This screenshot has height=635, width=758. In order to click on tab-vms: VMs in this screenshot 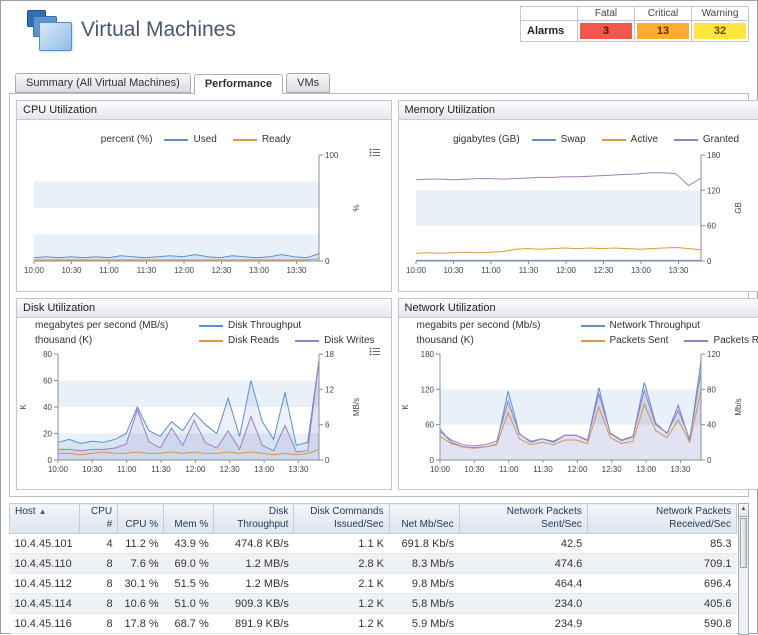, I will do `click(308, 83)`.